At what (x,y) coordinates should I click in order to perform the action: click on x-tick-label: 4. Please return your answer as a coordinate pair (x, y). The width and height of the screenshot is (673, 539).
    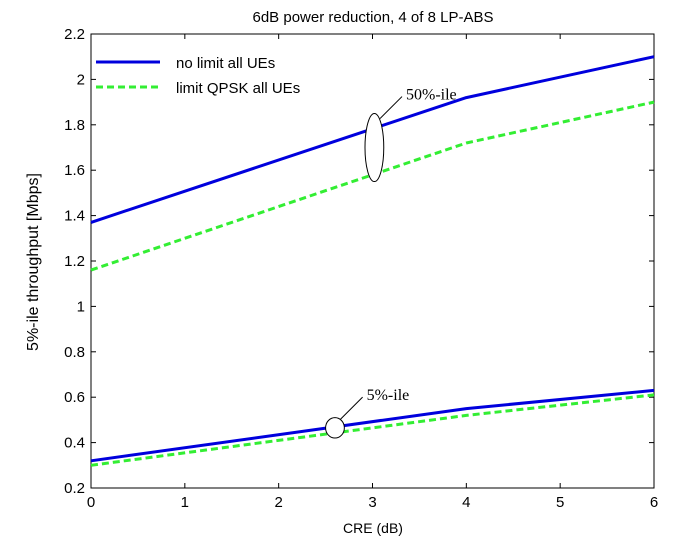
    Looking at the image, I should click on (466, 502).